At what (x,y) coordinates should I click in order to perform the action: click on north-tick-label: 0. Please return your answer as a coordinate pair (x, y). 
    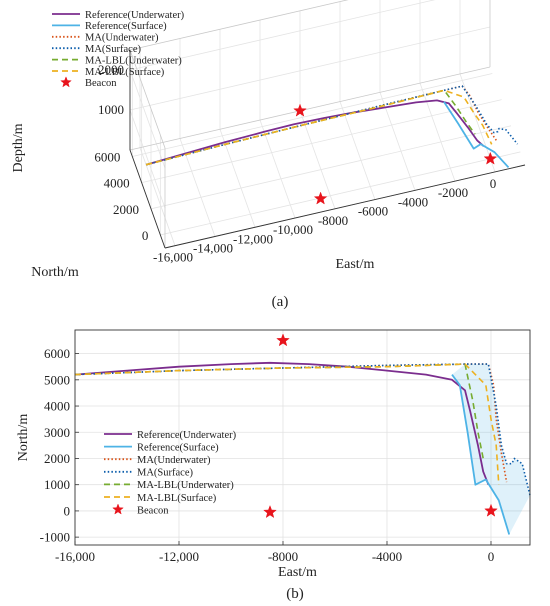
    Looking at the image, I should click on (145, 235).